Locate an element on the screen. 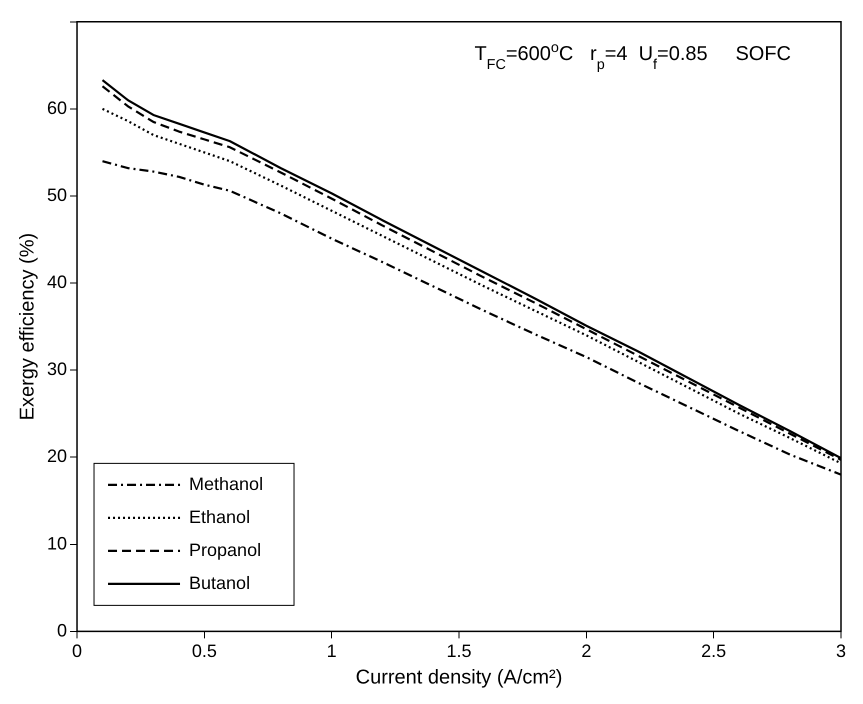 This screenshot has height=704, width=863. x-tick-label: 2 is located at coordinates (586, 651).